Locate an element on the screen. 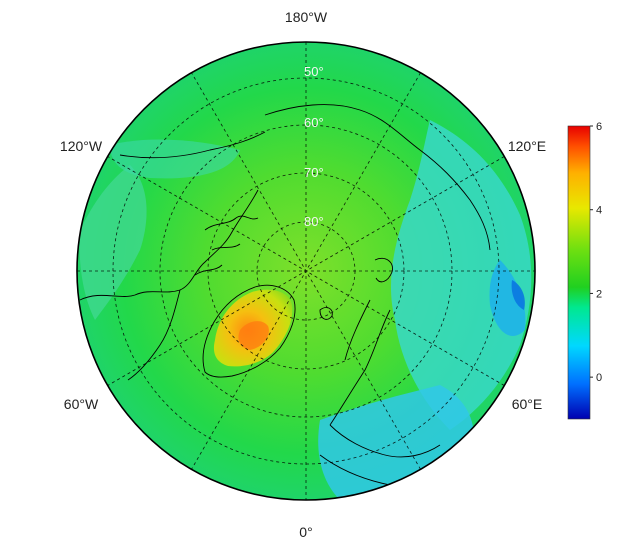 The height and width of the screenshot is (552, 625). field-alaska-low is located at coordinates (175, 159).